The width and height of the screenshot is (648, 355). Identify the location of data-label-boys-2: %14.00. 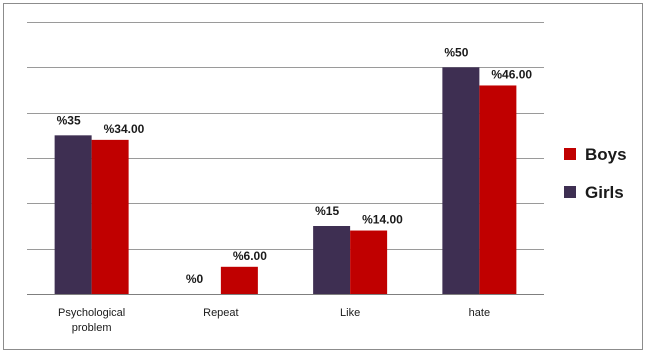
(382, 220).